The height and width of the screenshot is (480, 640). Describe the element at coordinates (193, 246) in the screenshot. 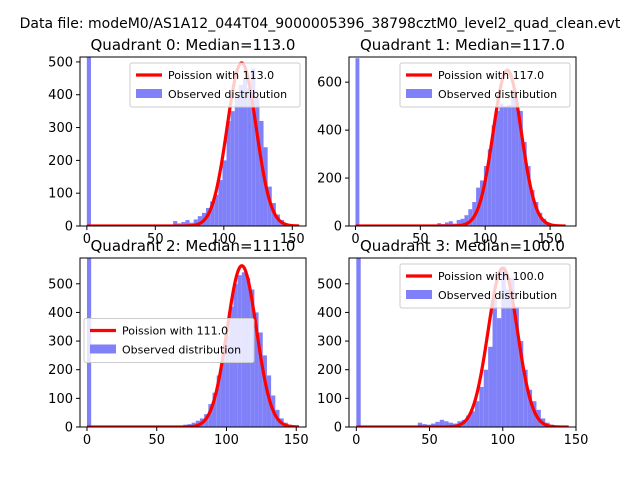

I see `subplot-title: Quadrant 2: Median=111.0` at that location.